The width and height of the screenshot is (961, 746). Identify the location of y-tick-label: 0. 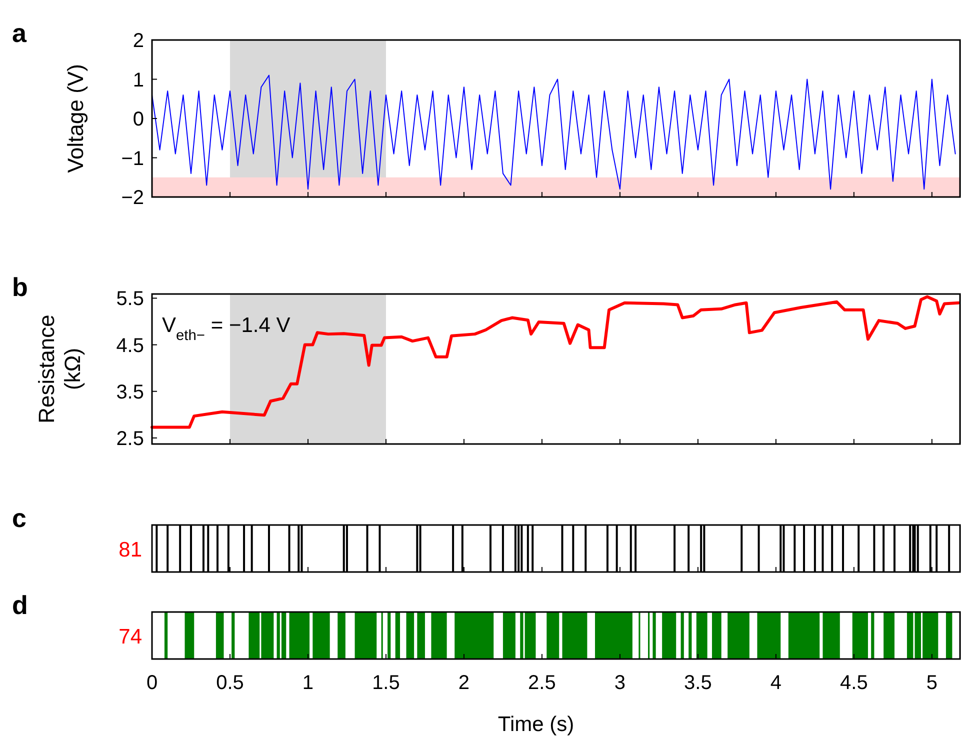
(138, 119).